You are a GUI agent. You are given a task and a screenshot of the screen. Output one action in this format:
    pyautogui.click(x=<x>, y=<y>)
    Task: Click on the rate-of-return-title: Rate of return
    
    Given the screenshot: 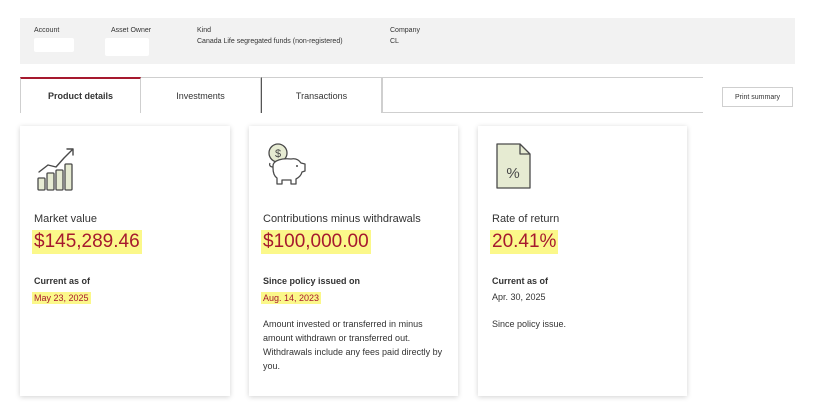 What is the action you would take?
    pyautogui.click(x=526, y=219)
    